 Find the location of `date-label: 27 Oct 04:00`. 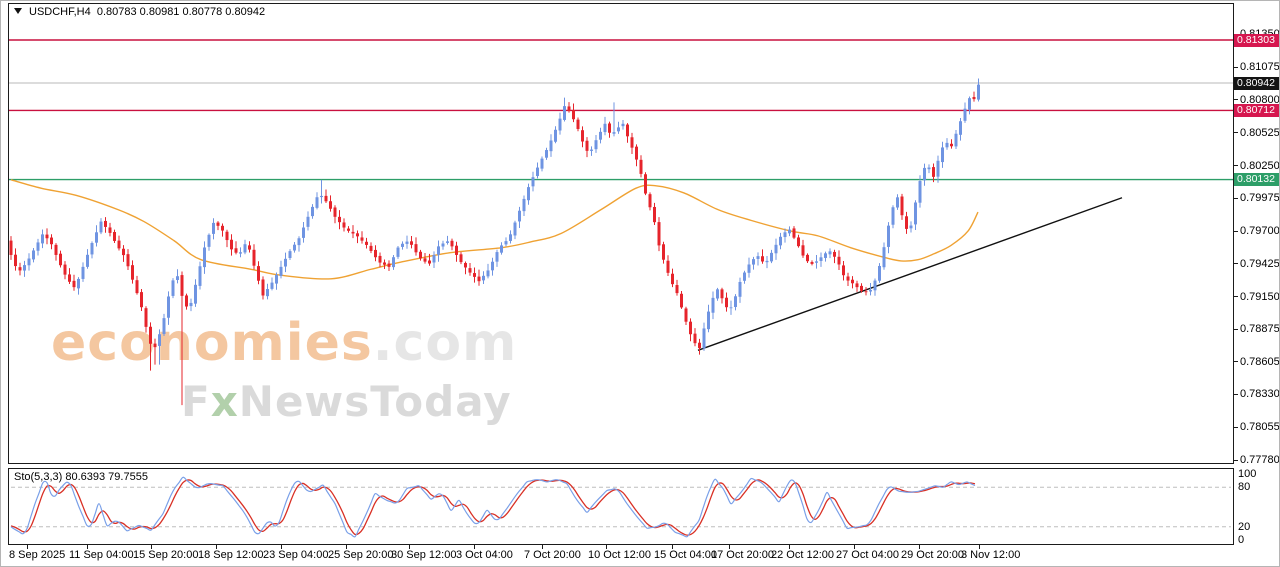

date-label: 27 Oct 04:00 is located at coordinates (867, 555).